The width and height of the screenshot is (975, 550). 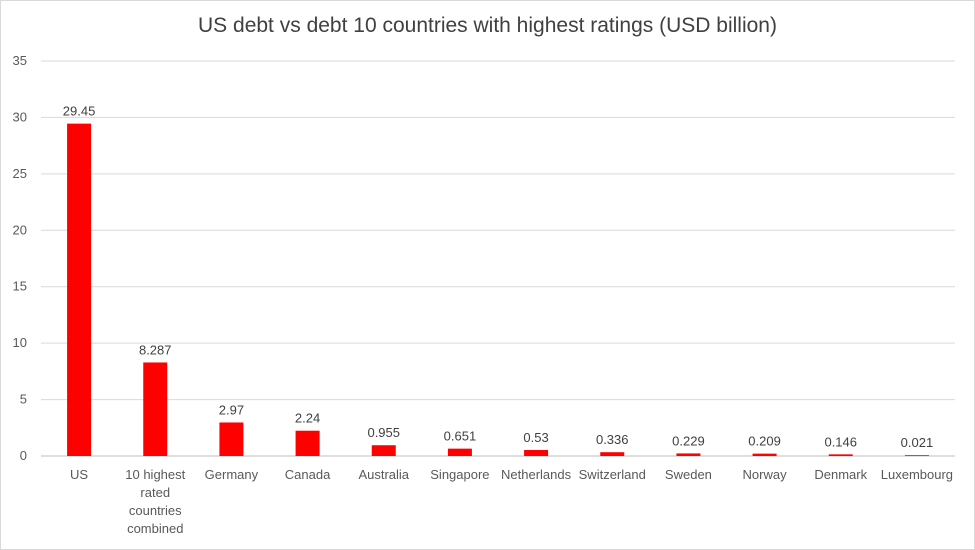 What do you see at coordinates (155, 510) in the screenshot?
I see `x-tick-label: countries` at bounding box center [155, 510].